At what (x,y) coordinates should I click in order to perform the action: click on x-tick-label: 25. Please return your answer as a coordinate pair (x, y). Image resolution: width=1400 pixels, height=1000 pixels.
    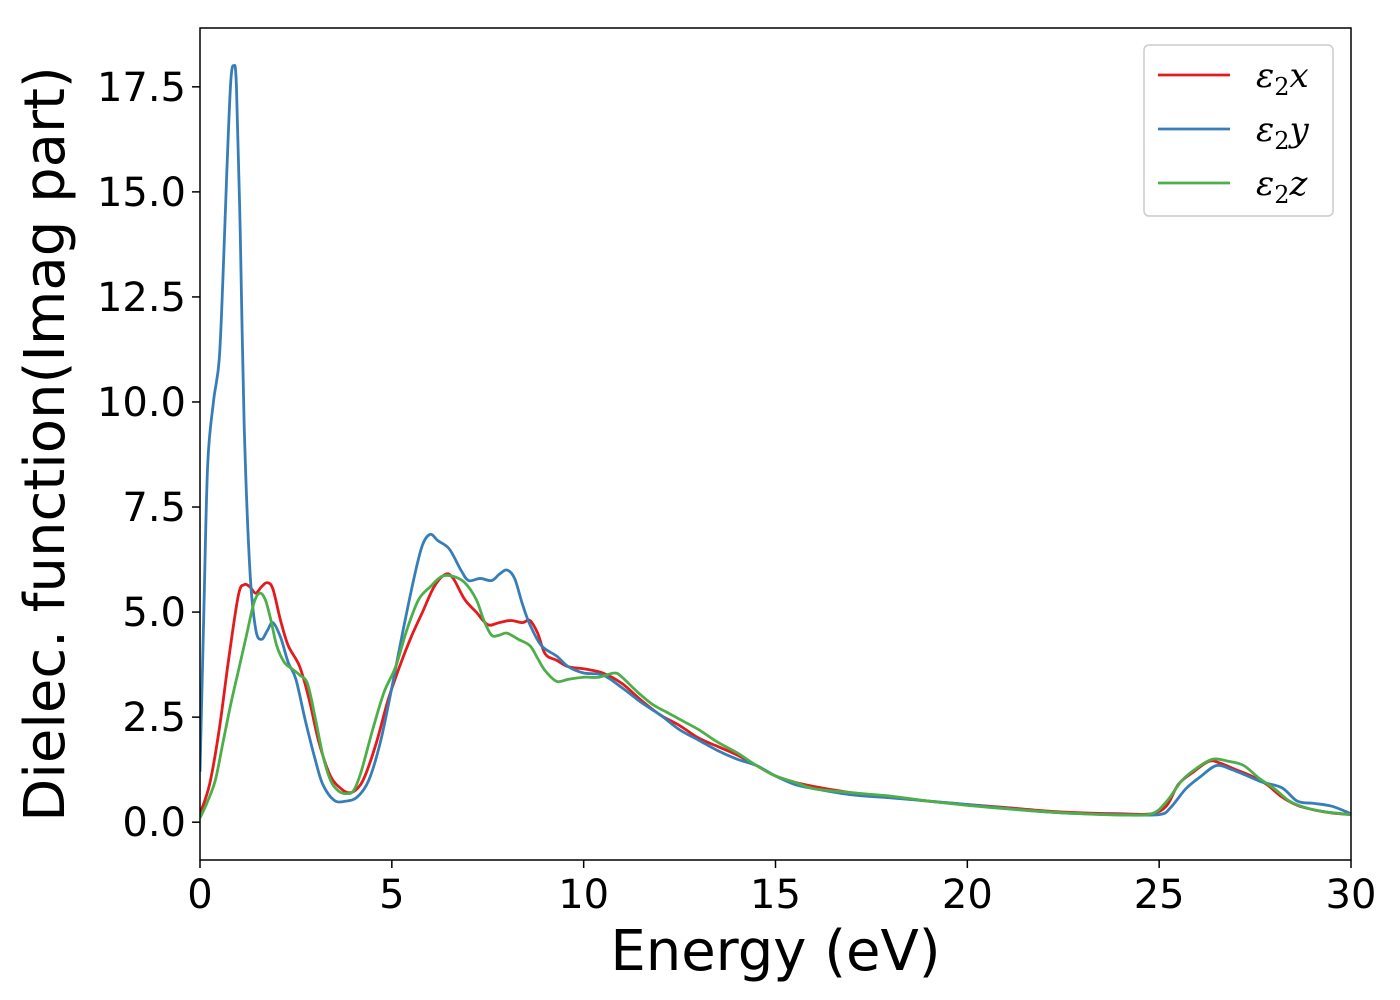
    Looking at the image, I should click on (1159, 895).